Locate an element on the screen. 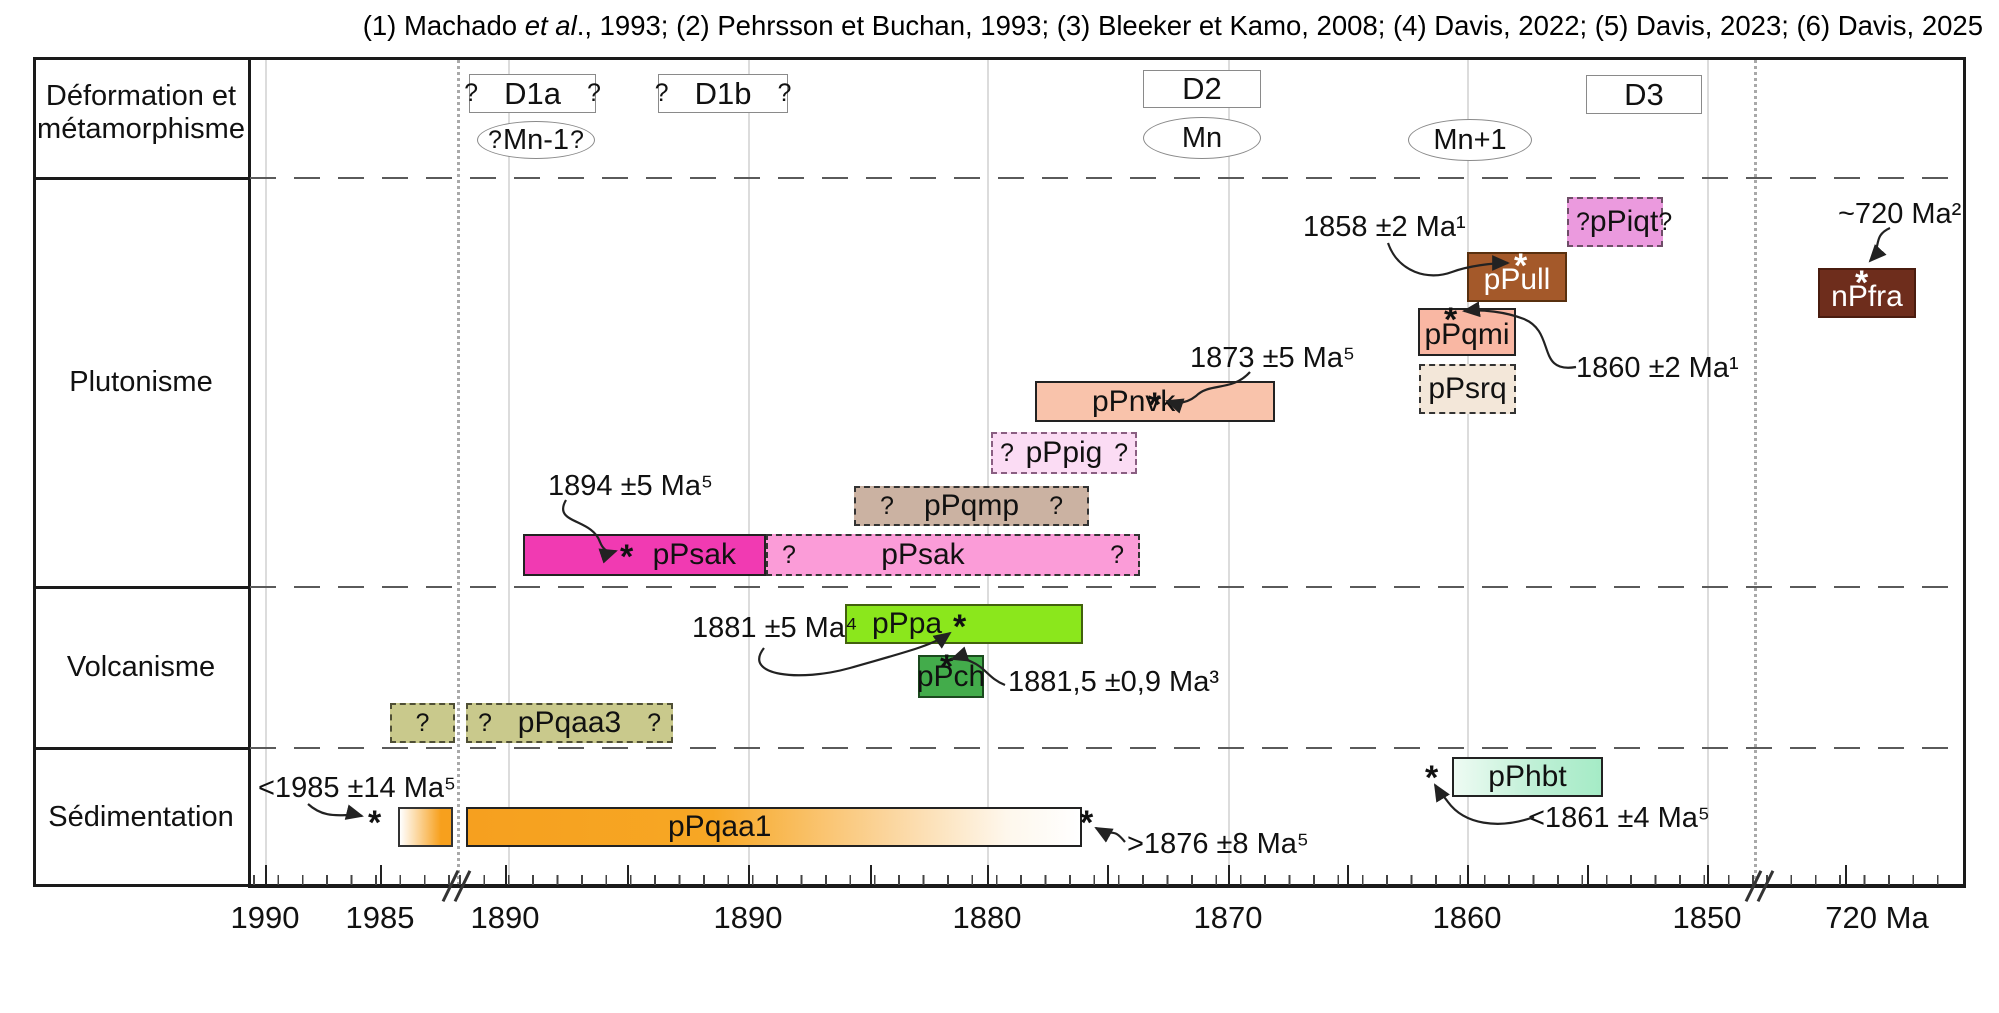 The height and width of the screenshot is (1013, 1999). event-pPsrq: pPsrq is located at coordinates (1467, 389).